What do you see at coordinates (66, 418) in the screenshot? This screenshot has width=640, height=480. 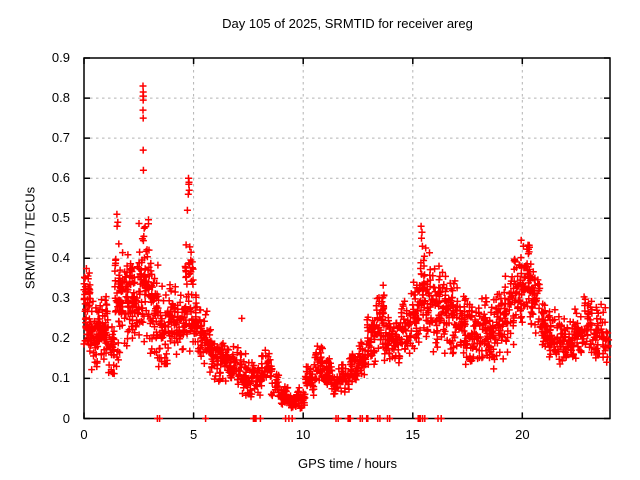 I see `y-tick-label: 0` at bounding box center [66, 418].